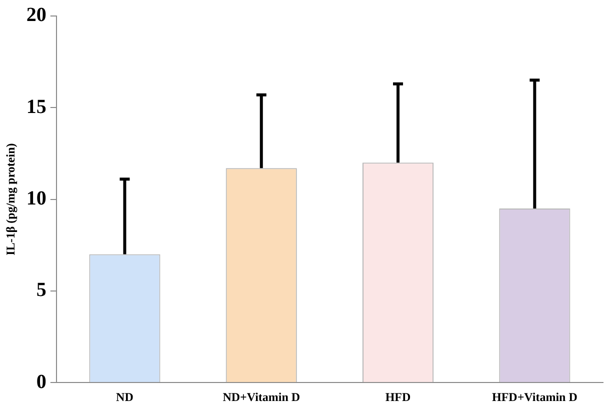 This screenshot has width=611, height=408. Describe the element at coordinates (10, 199) in the screenshot. I see `y-axis-title: IL-1β (pg/mg protein)` at that location.